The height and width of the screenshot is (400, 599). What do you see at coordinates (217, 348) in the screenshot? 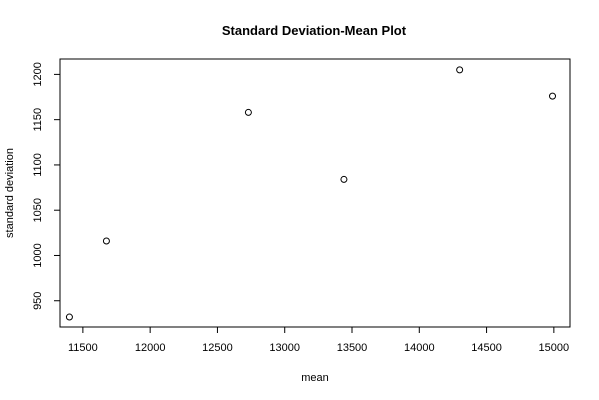
I see `x-tick-label: 12500` at bounding box center [217, 348].